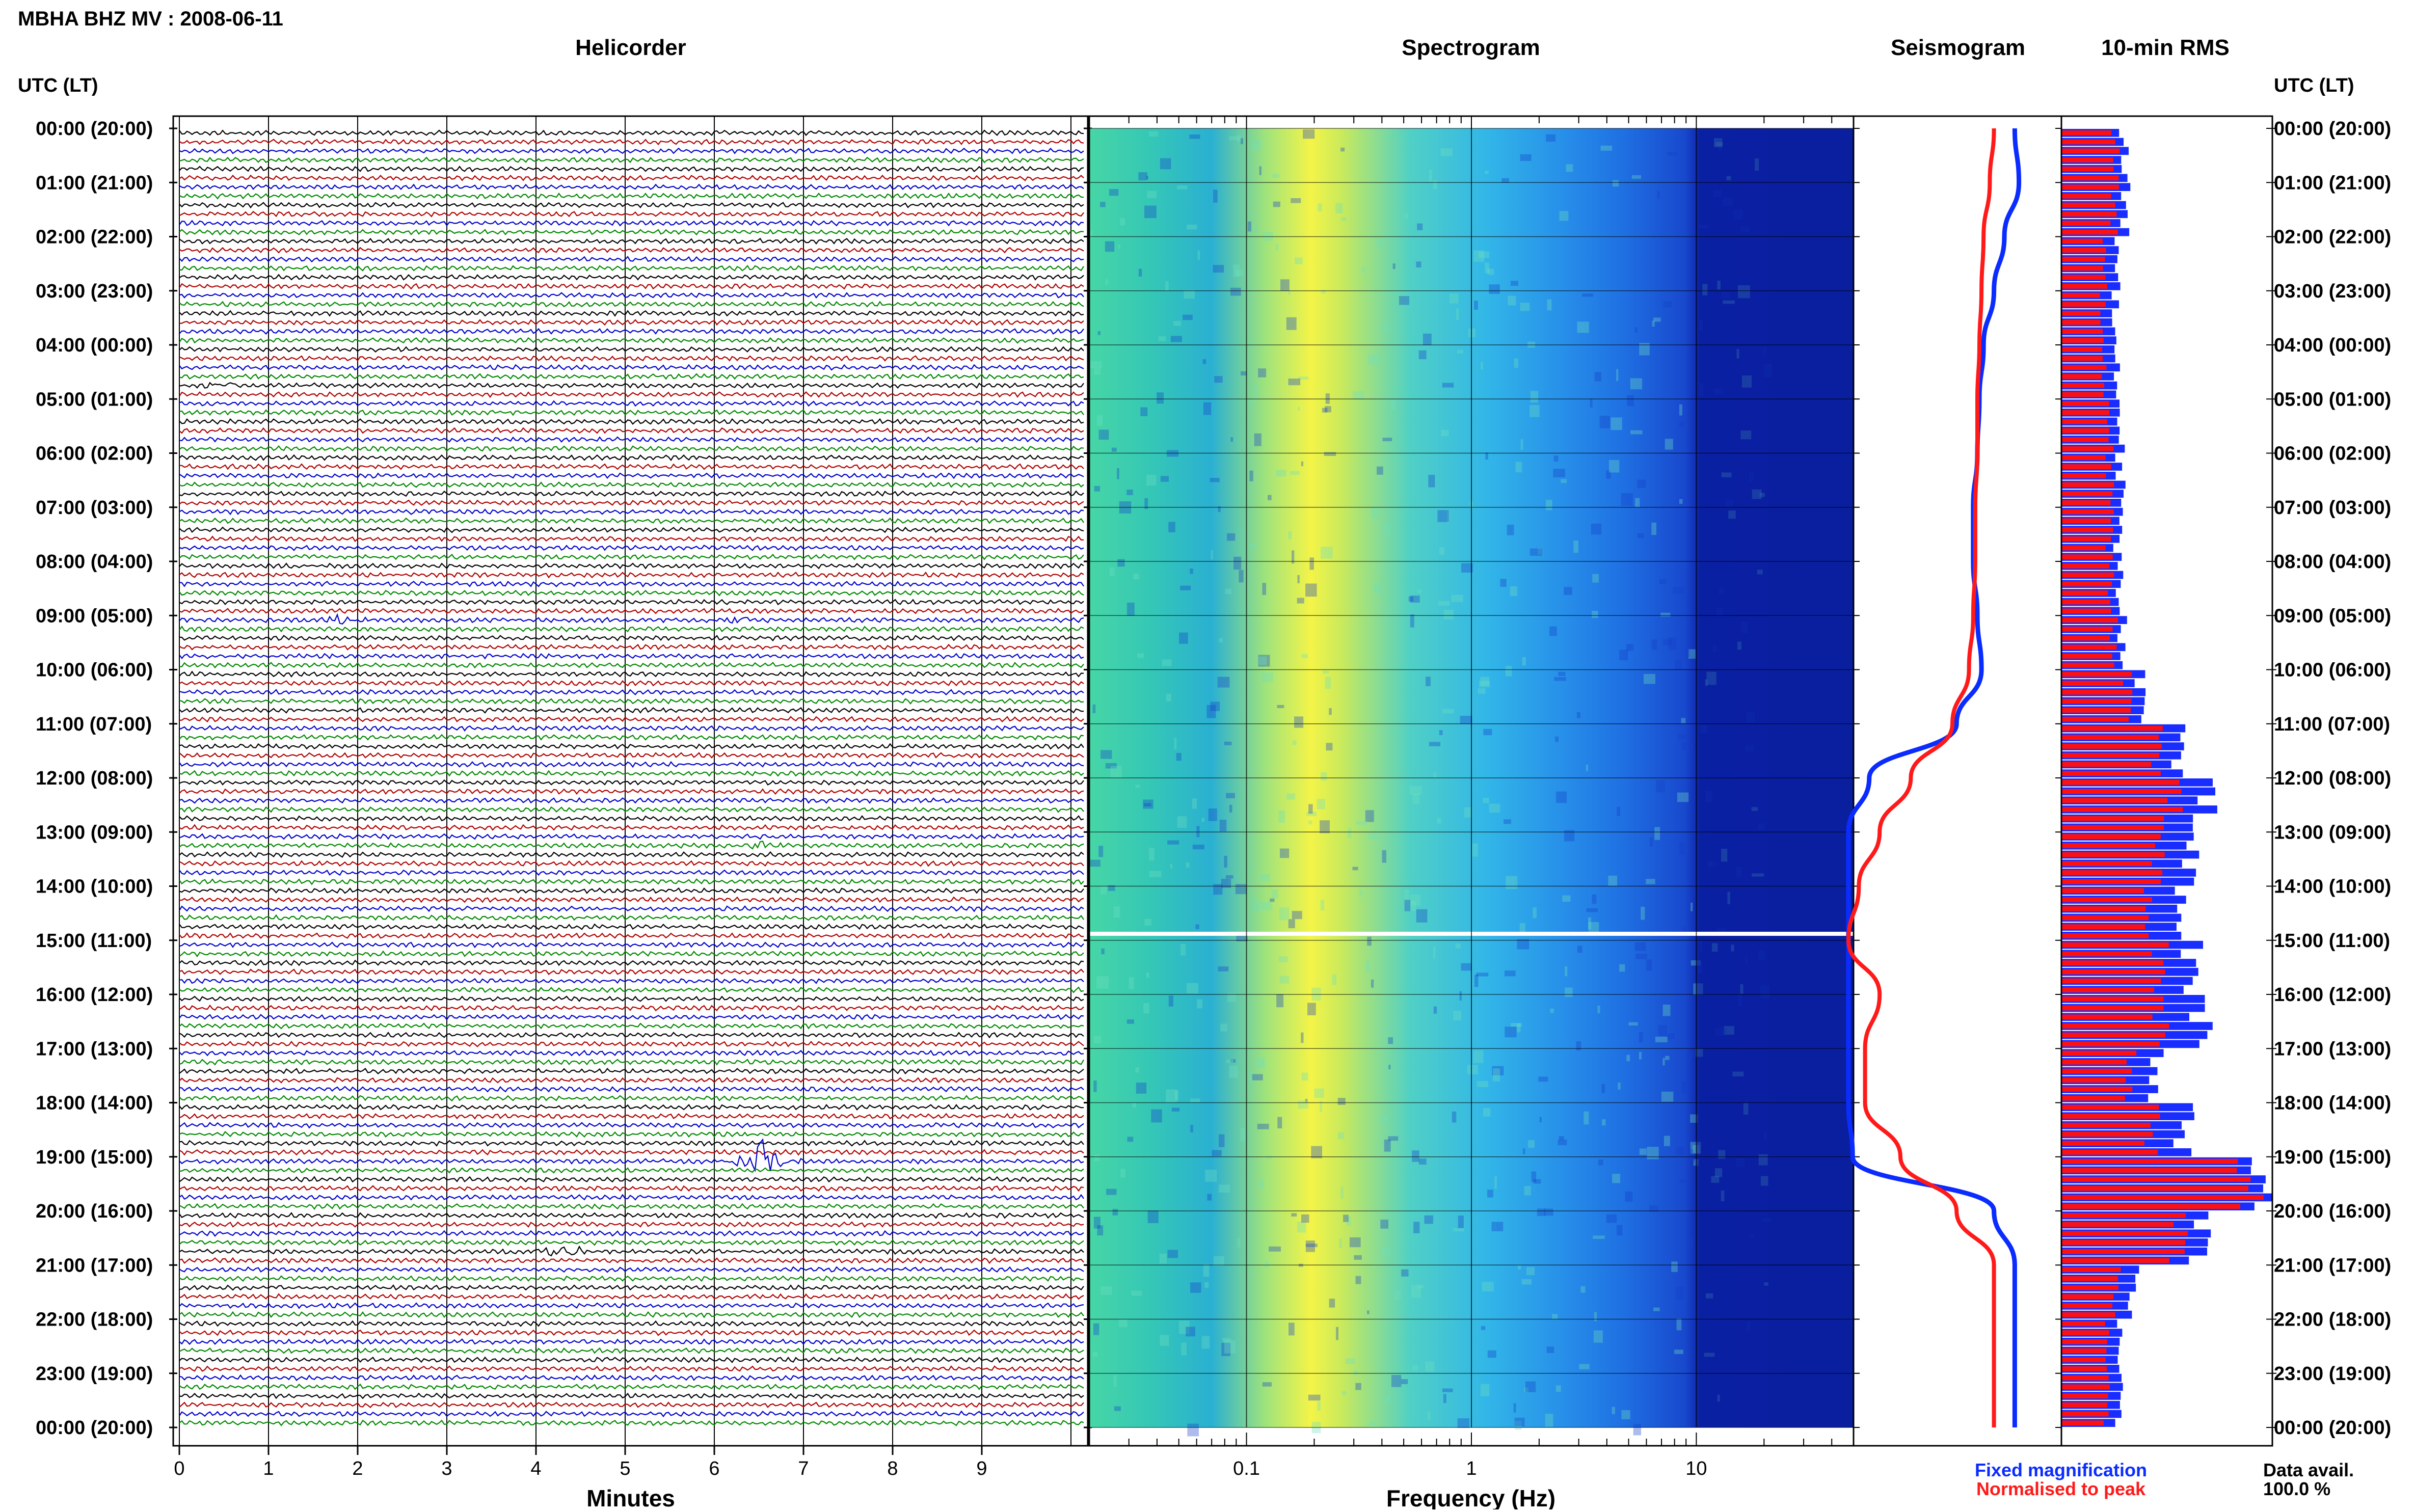 The width and height of the screenshot is (2415, 1512). I want to click on data-availability-label: Data avail., so click(2308, 1470).